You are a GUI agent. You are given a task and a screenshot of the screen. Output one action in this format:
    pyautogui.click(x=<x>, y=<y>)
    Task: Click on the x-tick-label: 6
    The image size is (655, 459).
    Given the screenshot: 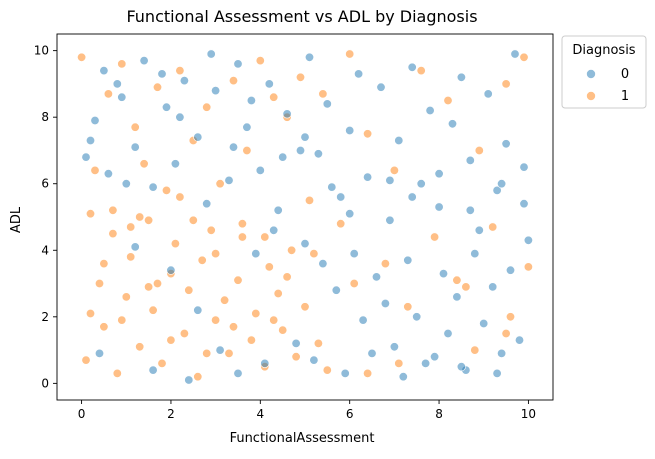 What is the action you would take?
    pyautogui.click(x=350, y=414)
    